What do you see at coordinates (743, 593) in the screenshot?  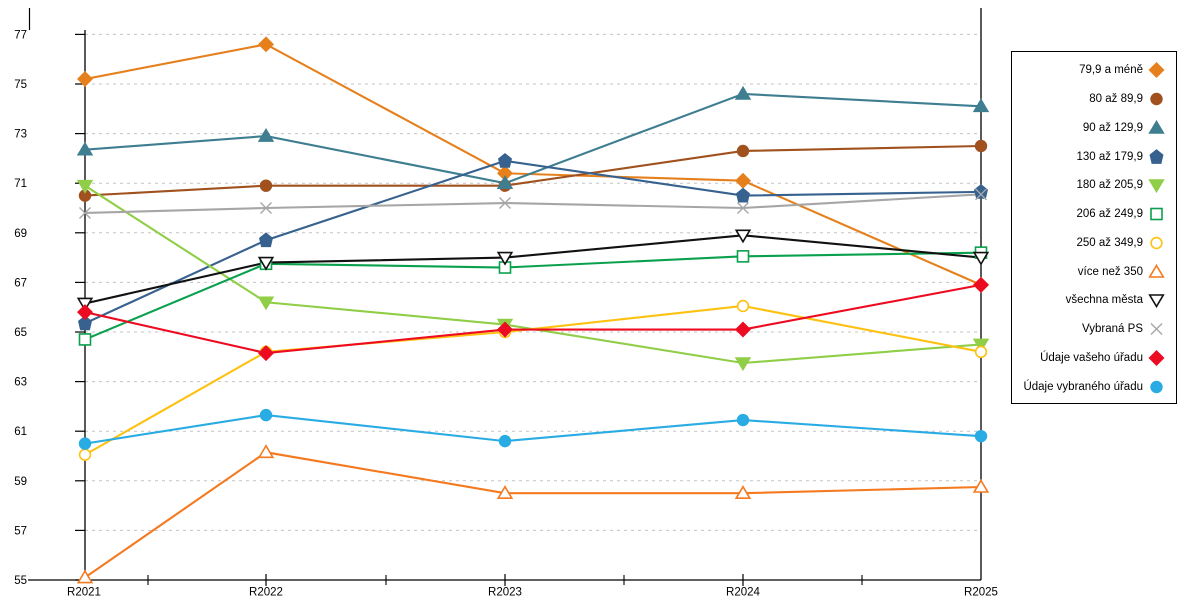 I see `x-axis-label: R2024` at bounding box center [743, 593].